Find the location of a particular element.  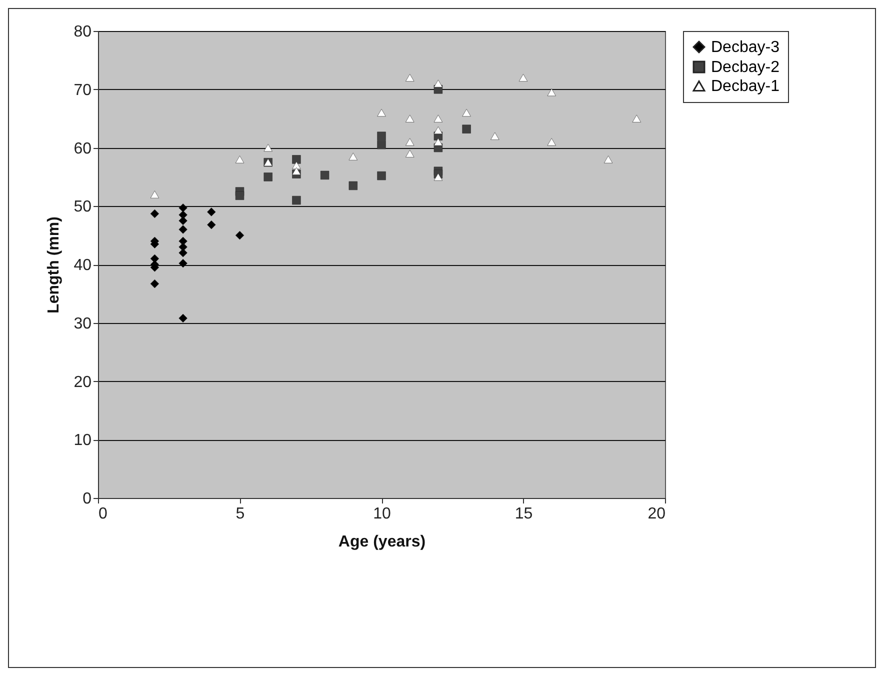

x-tick-label: 5 is located at coordinates (240, 514).